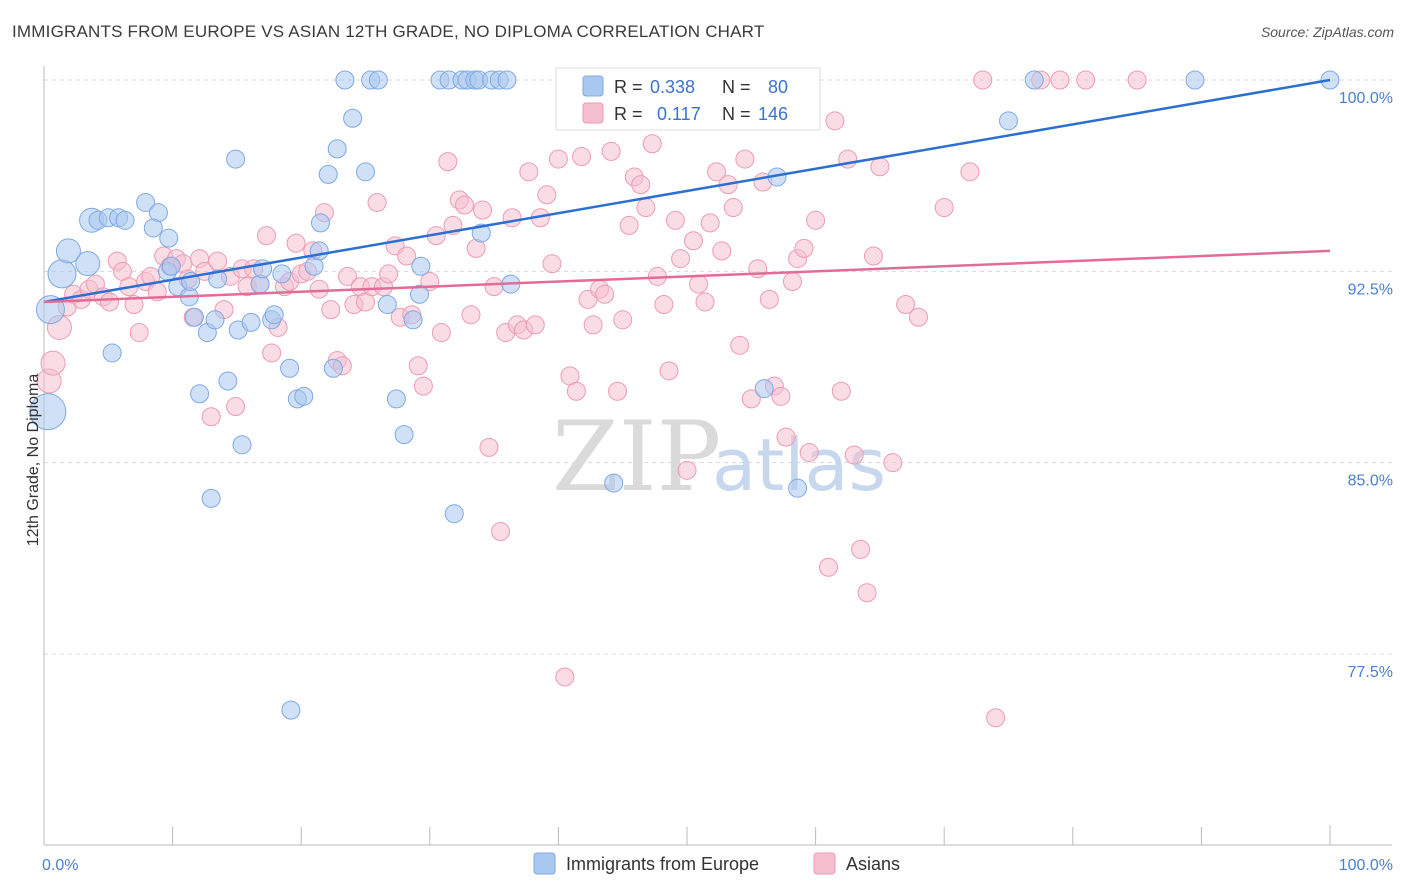 This screenshot has height=892, width=1406. Describe the element at coordinates (1370, 672) in the screenshot. I see `y-tick-label: 77.5%` at that location.